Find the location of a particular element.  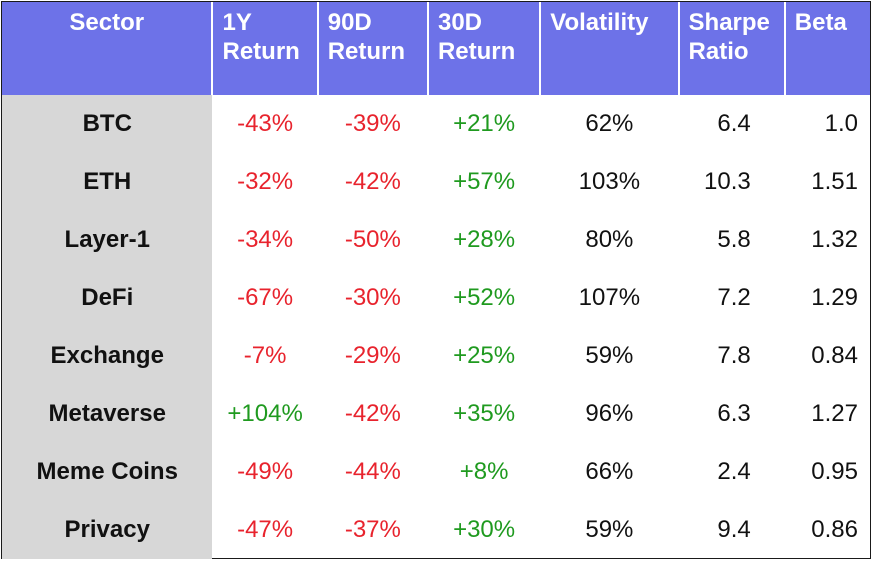

cell-sharpe: 7.2 is located at coordinates (734, 297).